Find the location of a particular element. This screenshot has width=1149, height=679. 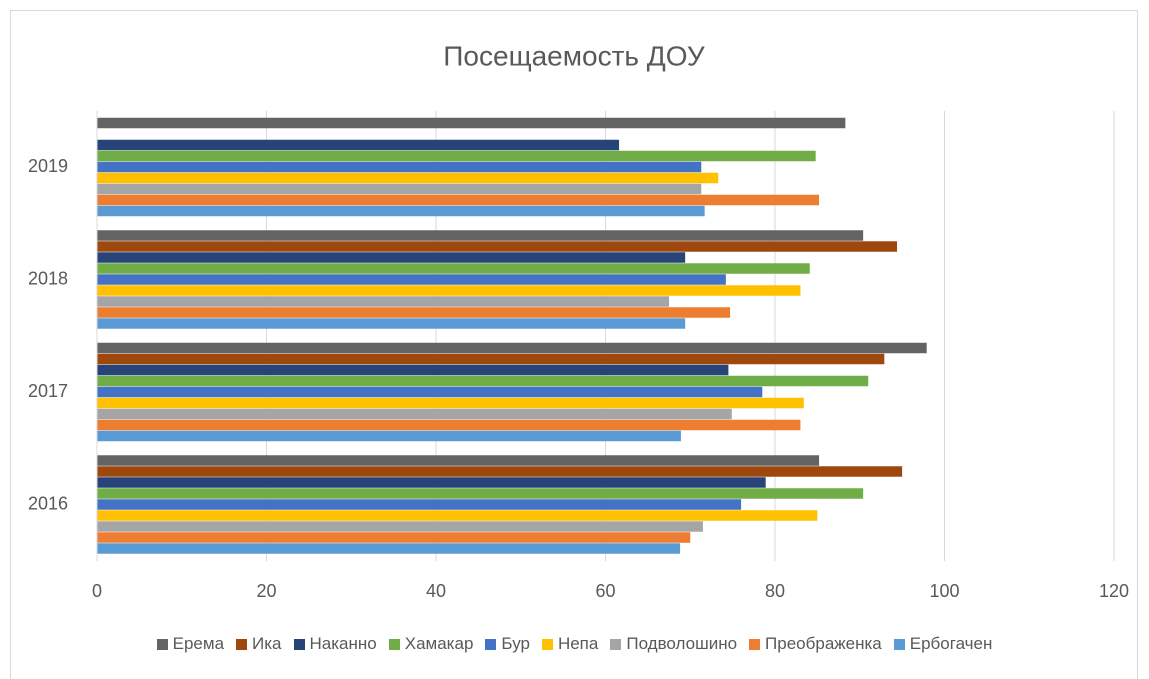

y-tick-label: 2016 is located at coordinates (48, 504).